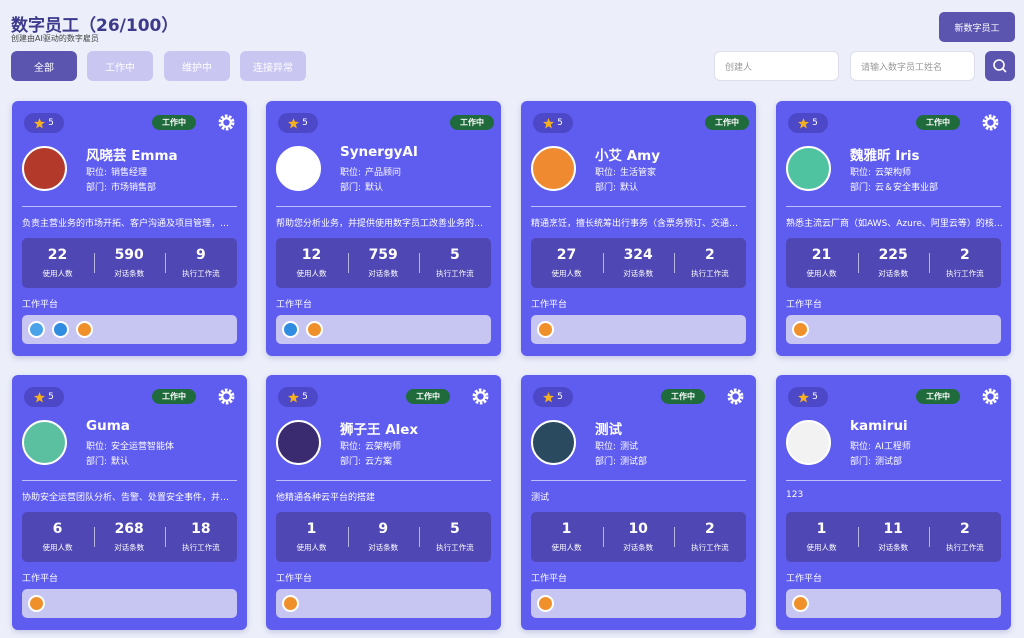 This screenshot has width=1024, height=638. Describe the element at coordinates (629, 188) in the screenshot. I see `department: 默认` at that location.